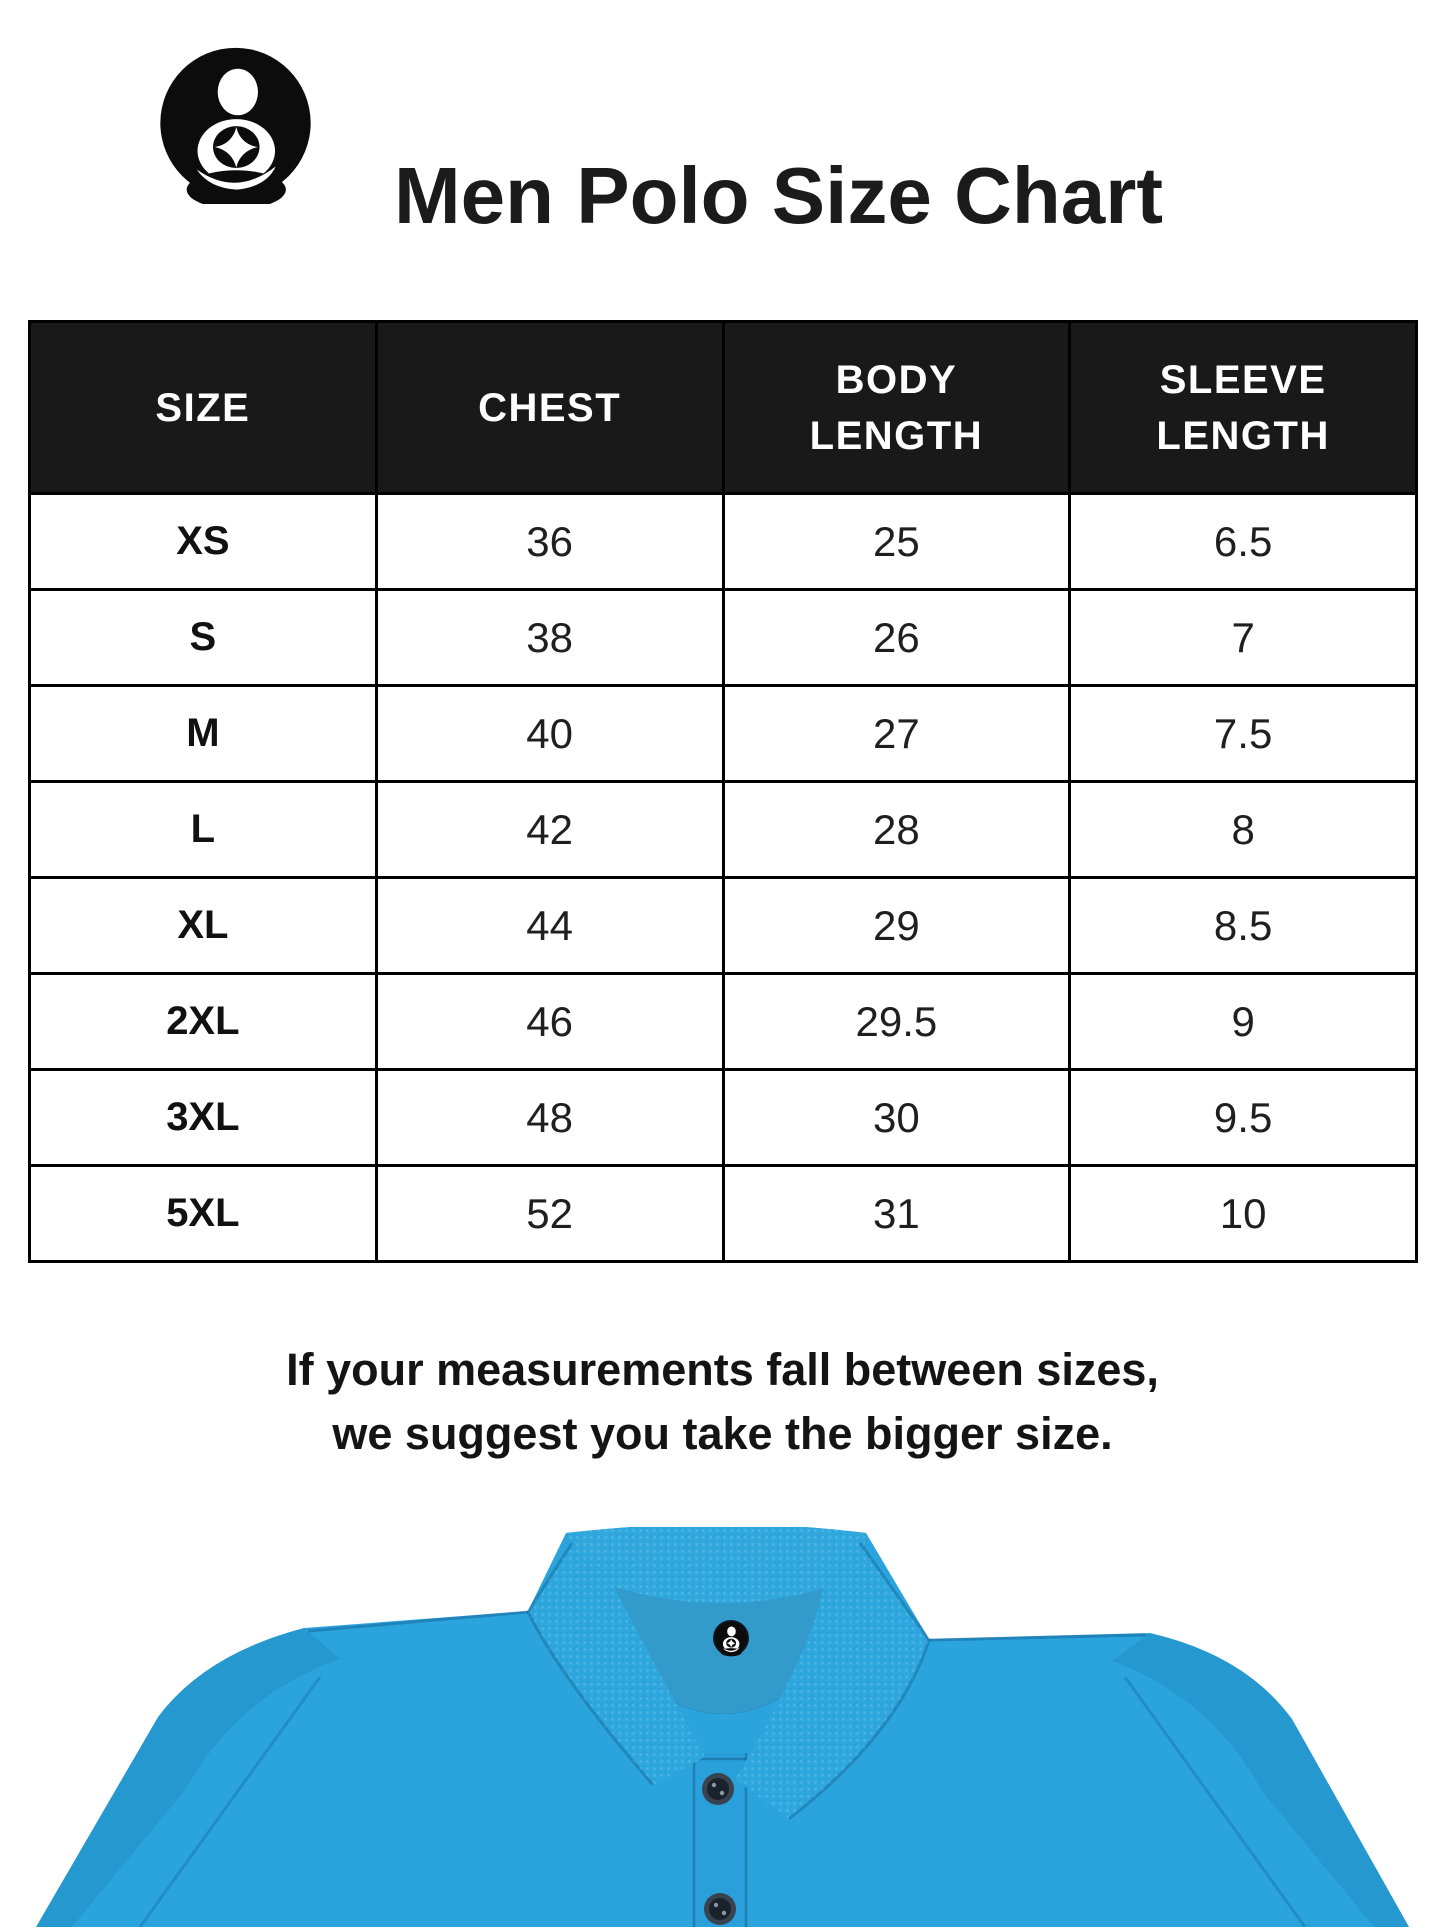 Image resolution: width=1445 pixels, height=1932 pixels. Describe the element at coordinates (203, 637) in the screenshot. I see `size-cell: S` at that location.